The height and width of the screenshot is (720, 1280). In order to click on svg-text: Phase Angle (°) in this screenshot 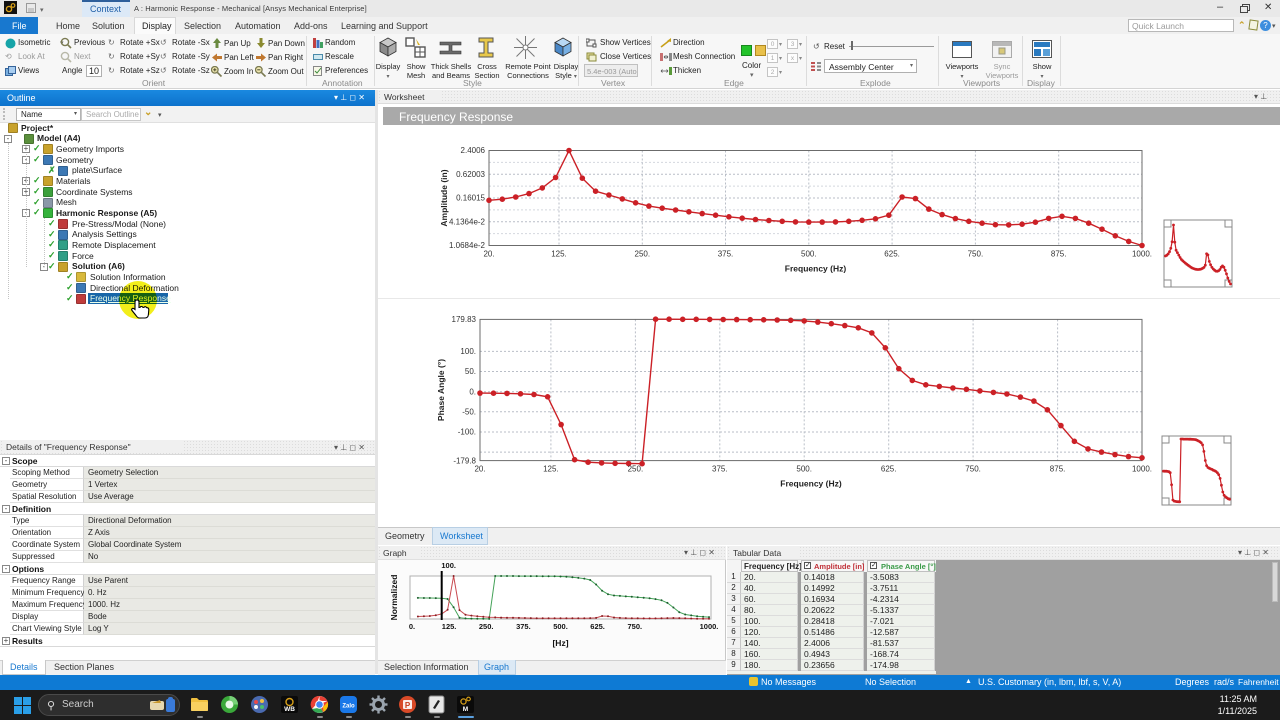, I will do `click(441, 390)`.